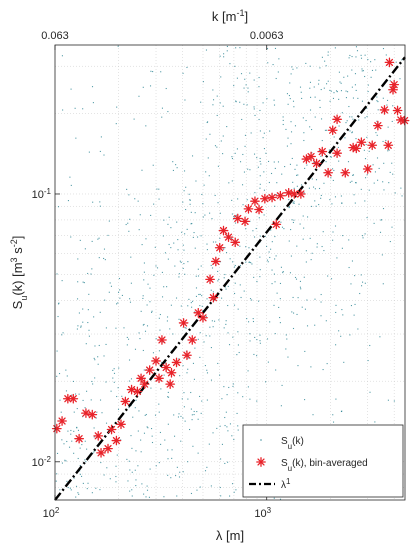 The height and width of the screenshot is (550, 415). What do you see at coordinates (55, 36) in the screenshot?
I see `top-tick-label: 0.063` at bounding box center [55, 36].